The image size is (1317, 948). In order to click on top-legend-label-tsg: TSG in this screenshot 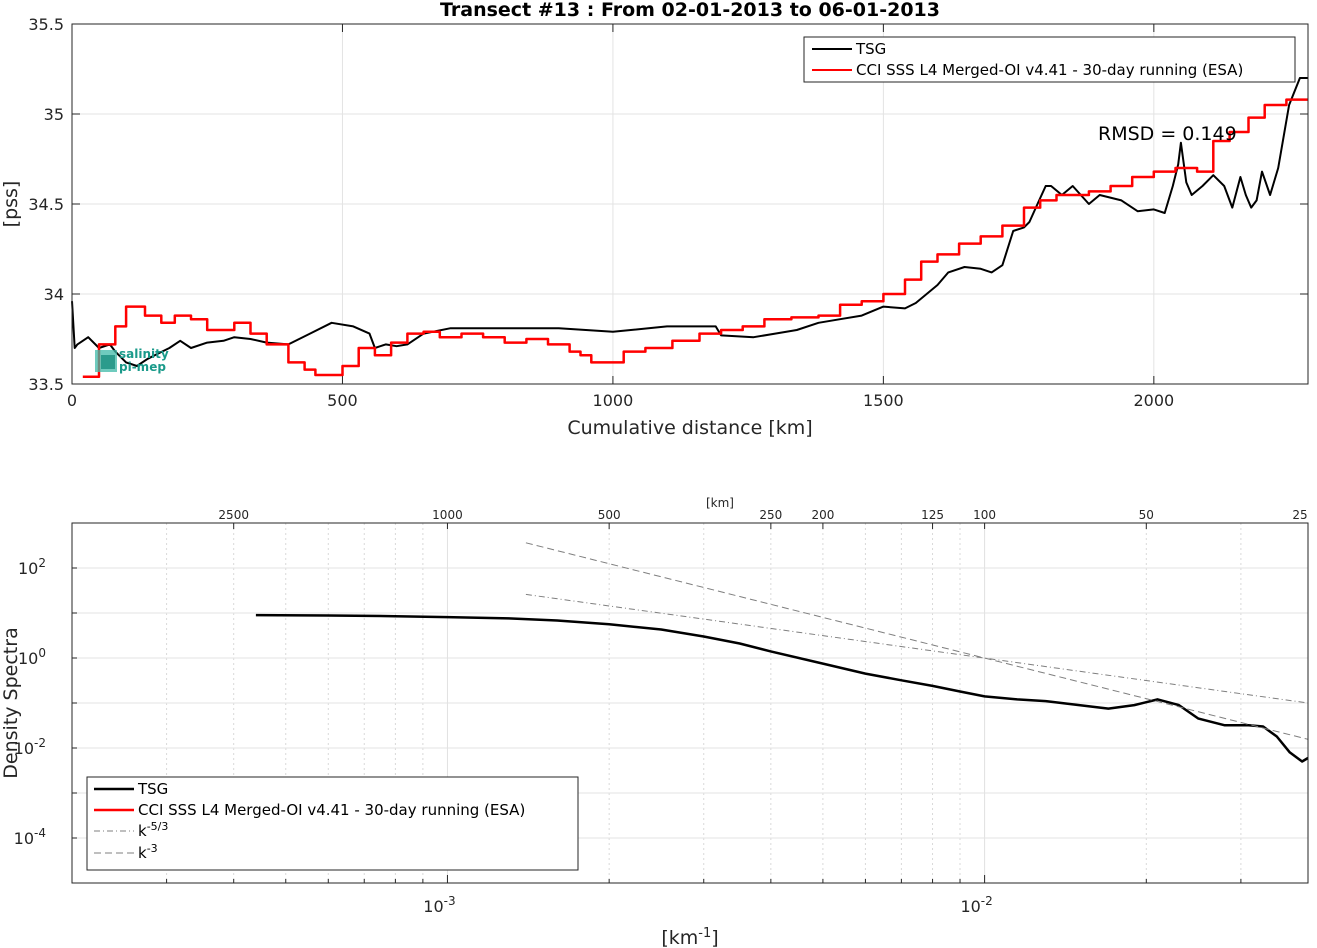, I will do `click(870, 49)`.